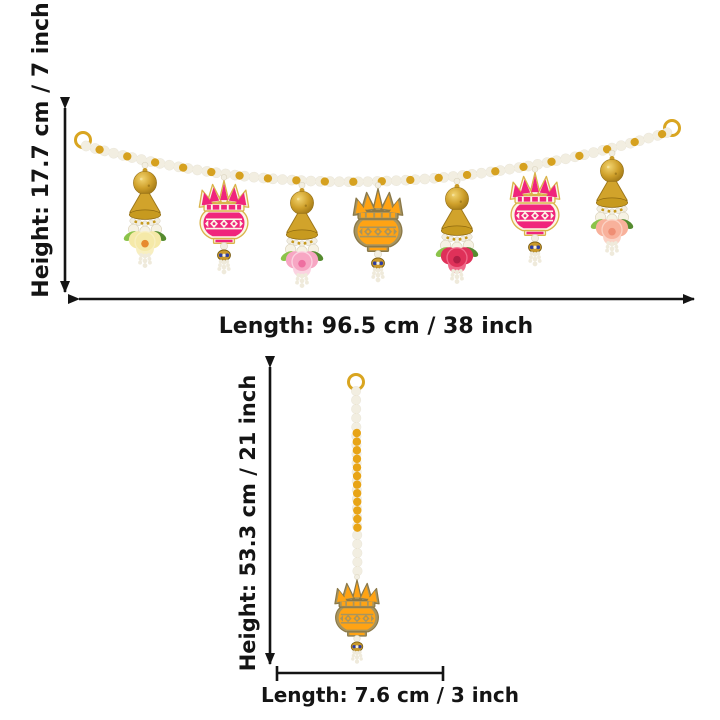 Image resolution: width=720 pixels, height=720 pixels. Describe the element at coordinates (41, 149) in the screenshot. I see `toran-height-label: Height: 17.7 cm / 7 inch` at that location.